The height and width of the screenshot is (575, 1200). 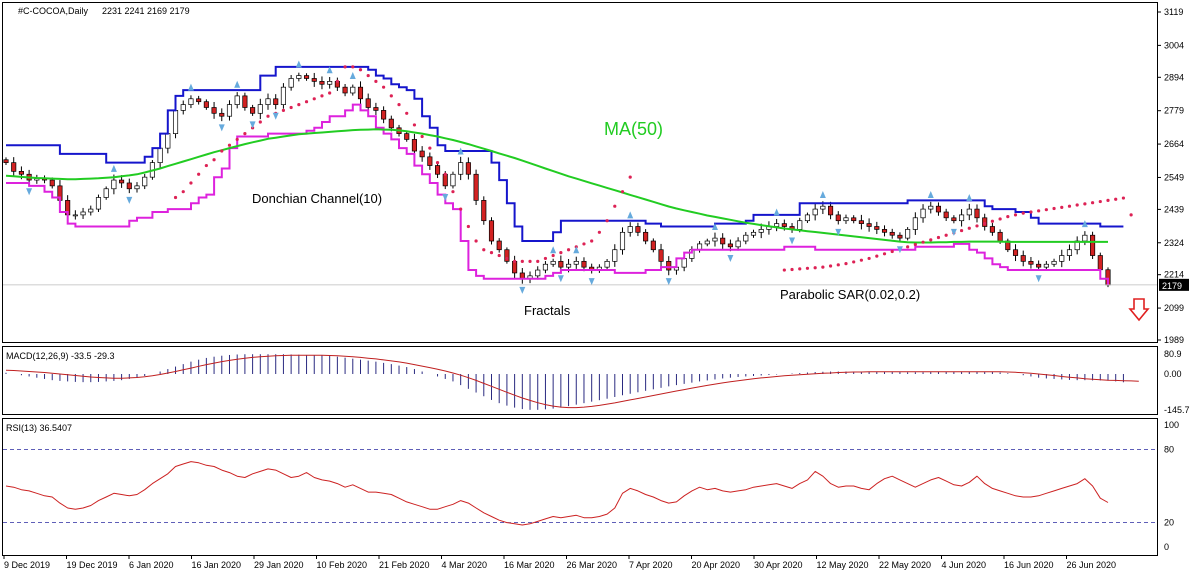 I want to click on down-arrow-icon, so click(x=1139, y=310).